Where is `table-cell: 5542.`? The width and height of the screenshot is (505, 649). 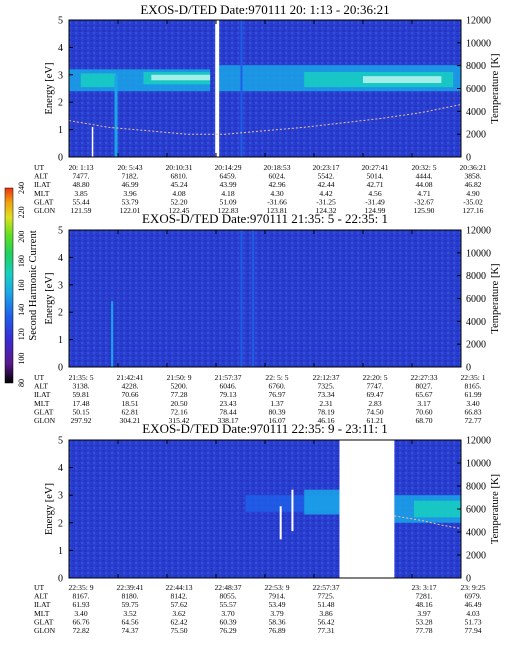 table-cell: 5542. is located at coordinates (325, 176).